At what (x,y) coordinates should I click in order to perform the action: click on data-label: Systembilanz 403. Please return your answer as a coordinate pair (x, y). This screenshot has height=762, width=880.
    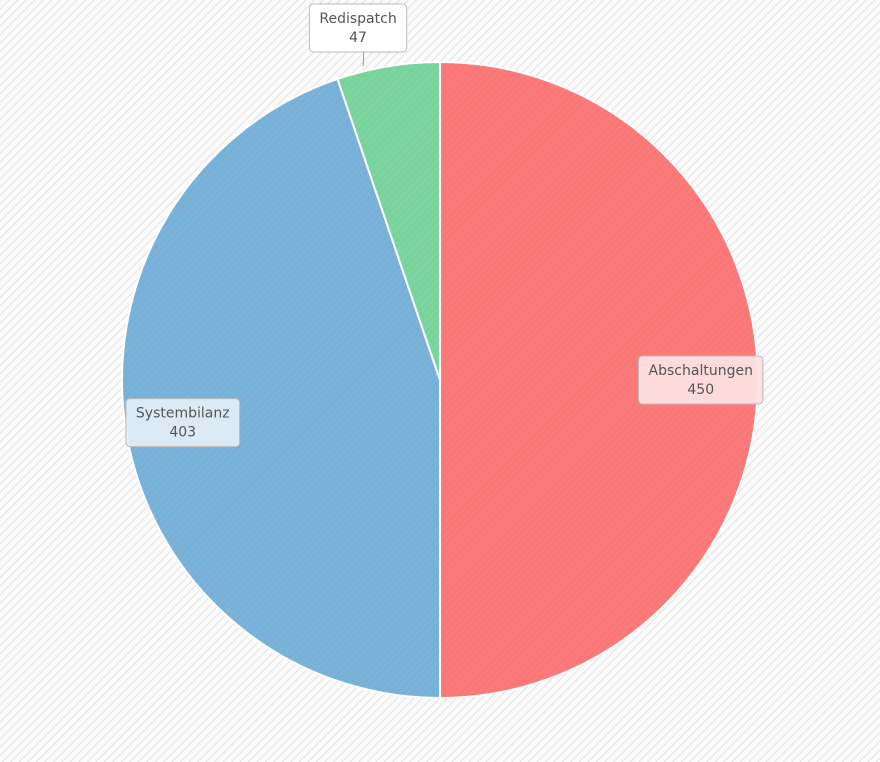
    Looking at the image, I should click on (183, 423).